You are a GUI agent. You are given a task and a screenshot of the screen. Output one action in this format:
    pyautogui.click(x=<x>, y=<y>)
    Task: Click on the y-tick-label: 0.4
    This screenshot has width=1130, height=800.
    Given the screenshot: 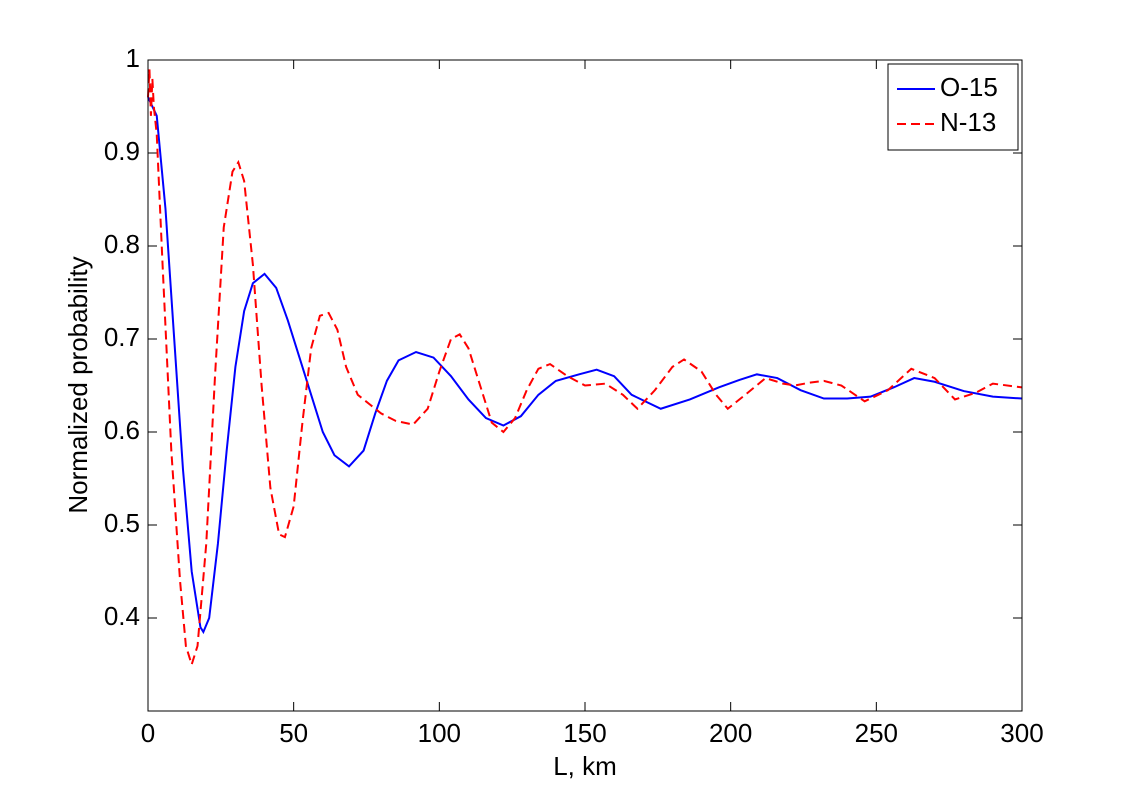 What is the action you would take?
    pyautogui.click(x=122, y=616)
    